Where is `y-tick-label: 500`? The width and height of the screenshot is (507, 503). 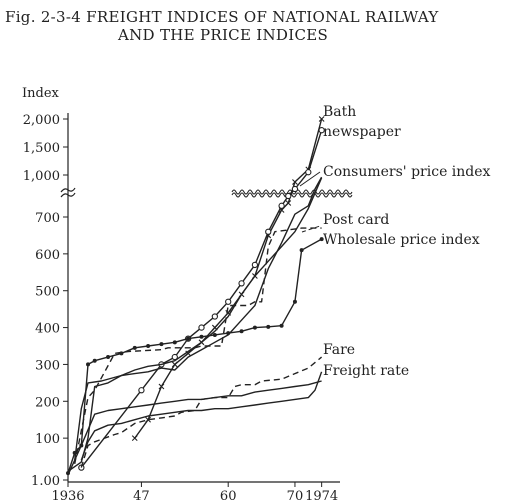
y-tick-label: 500 is located at coordinates (47, 292).